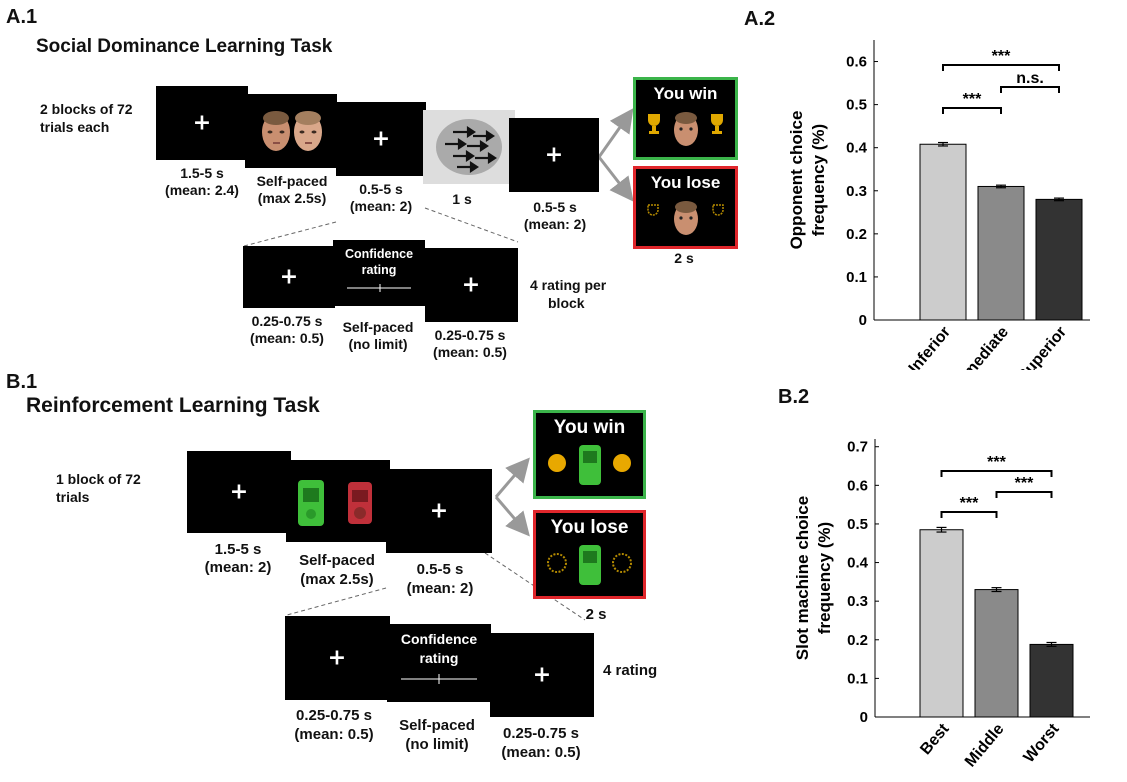 The image size is (1127, 782). Describe the element at coordinates (202, 123) in the screenshot. I see `task-a-fixation-screen-1: +` at that location.